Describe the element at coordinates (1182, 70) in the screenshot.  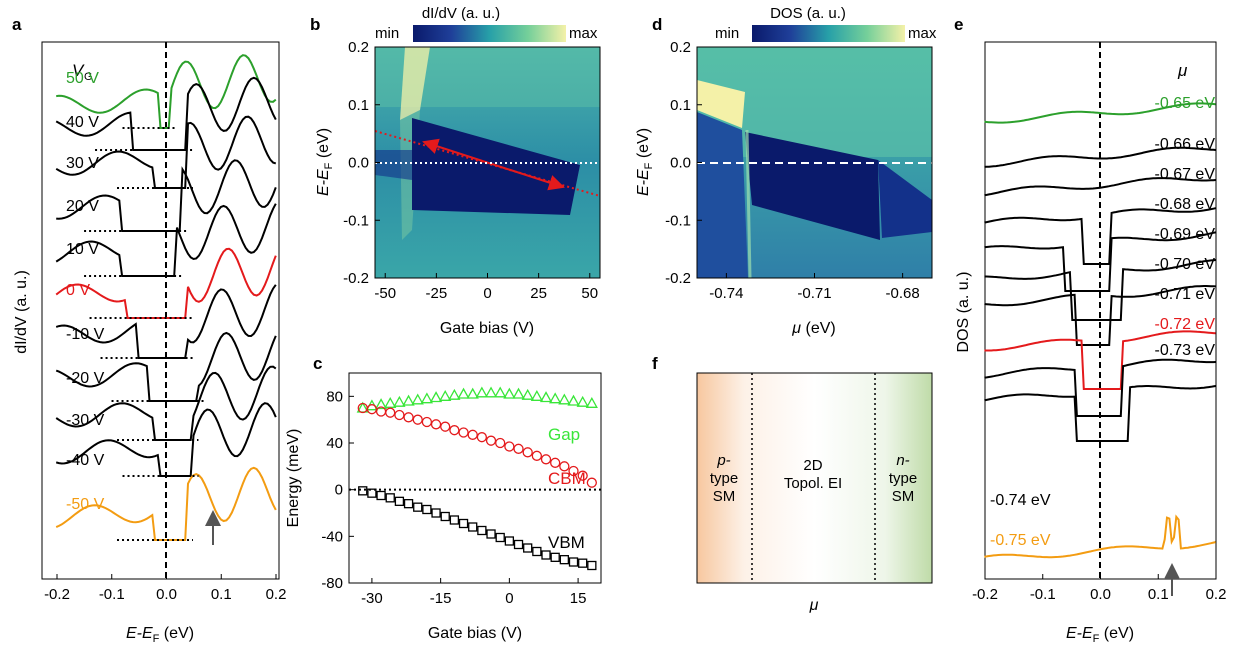
I see `mu-symbol: μ` at that location.